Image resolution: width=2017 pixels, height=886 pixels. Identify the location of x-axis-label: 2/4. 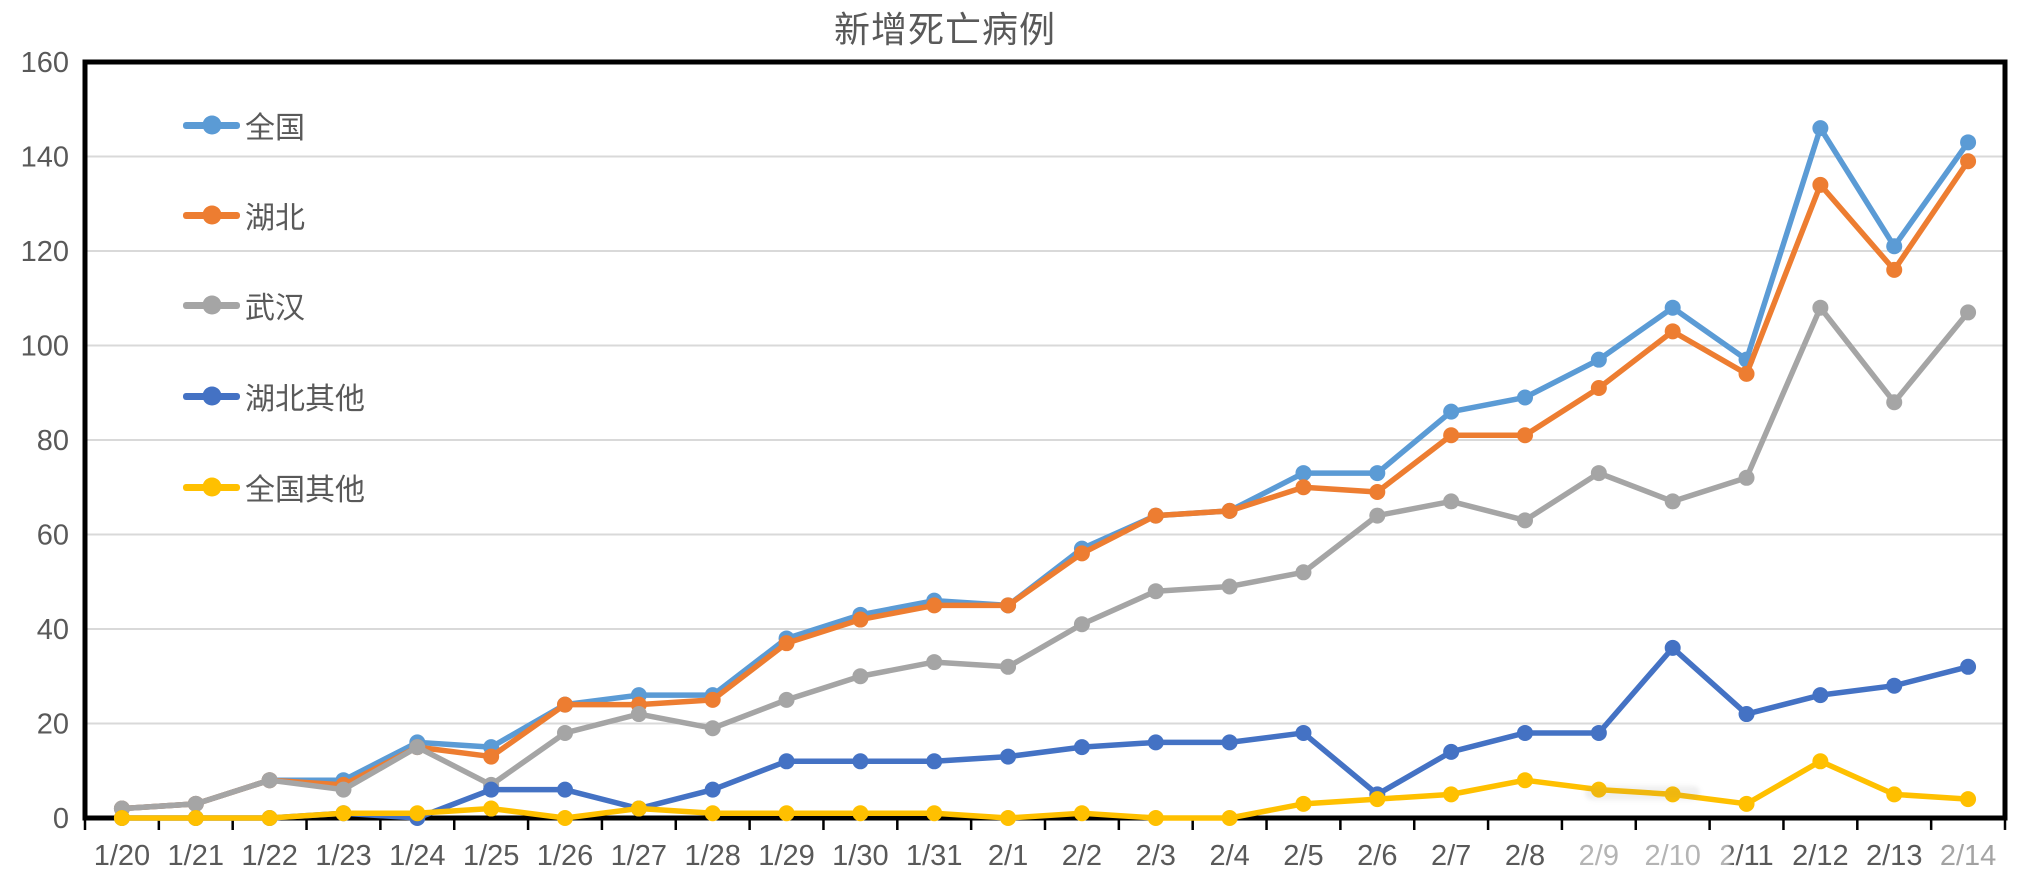
(1229, 856).